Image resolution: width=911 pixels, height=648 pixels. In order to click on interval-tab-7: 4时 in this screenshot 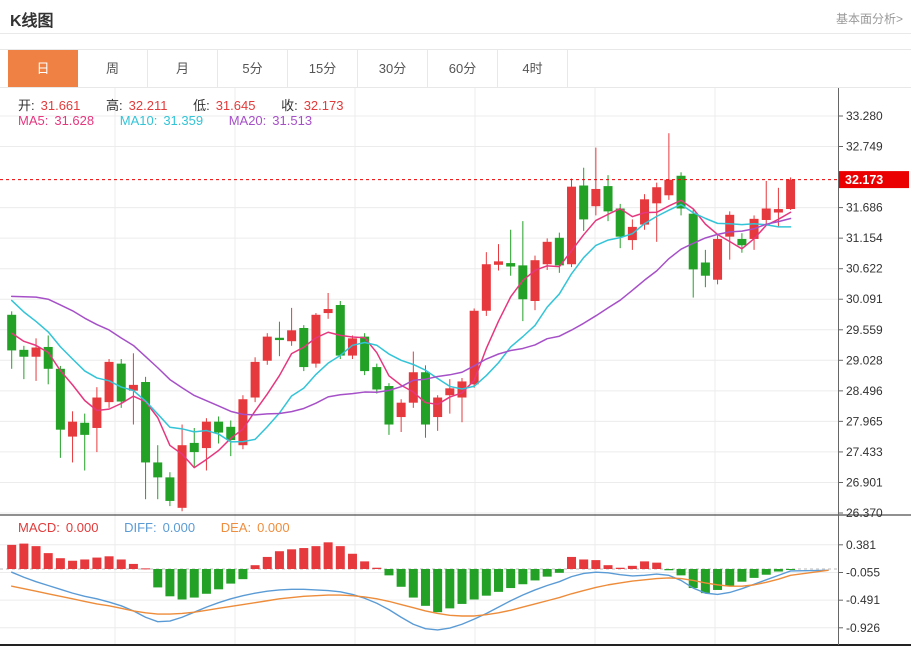, I will do `click(533, 68)`.